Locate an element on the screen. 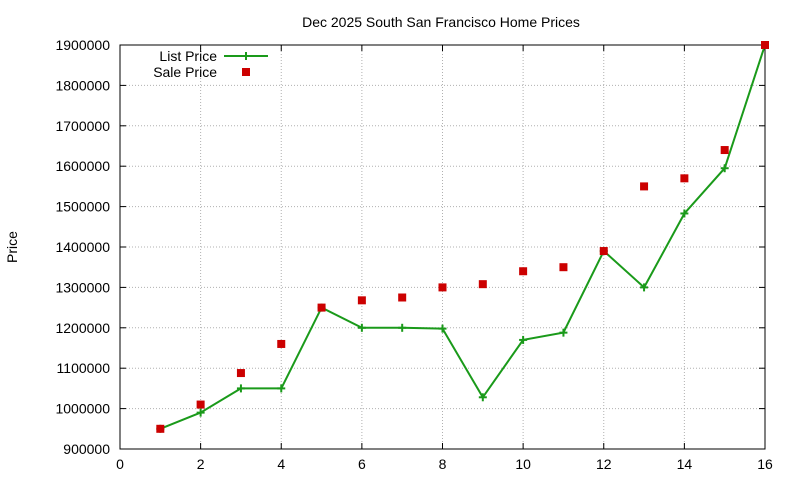 Image resolution: width=800 pixels, height=480 pixels. legend-square-swatch is located at coordinates (246, 72).